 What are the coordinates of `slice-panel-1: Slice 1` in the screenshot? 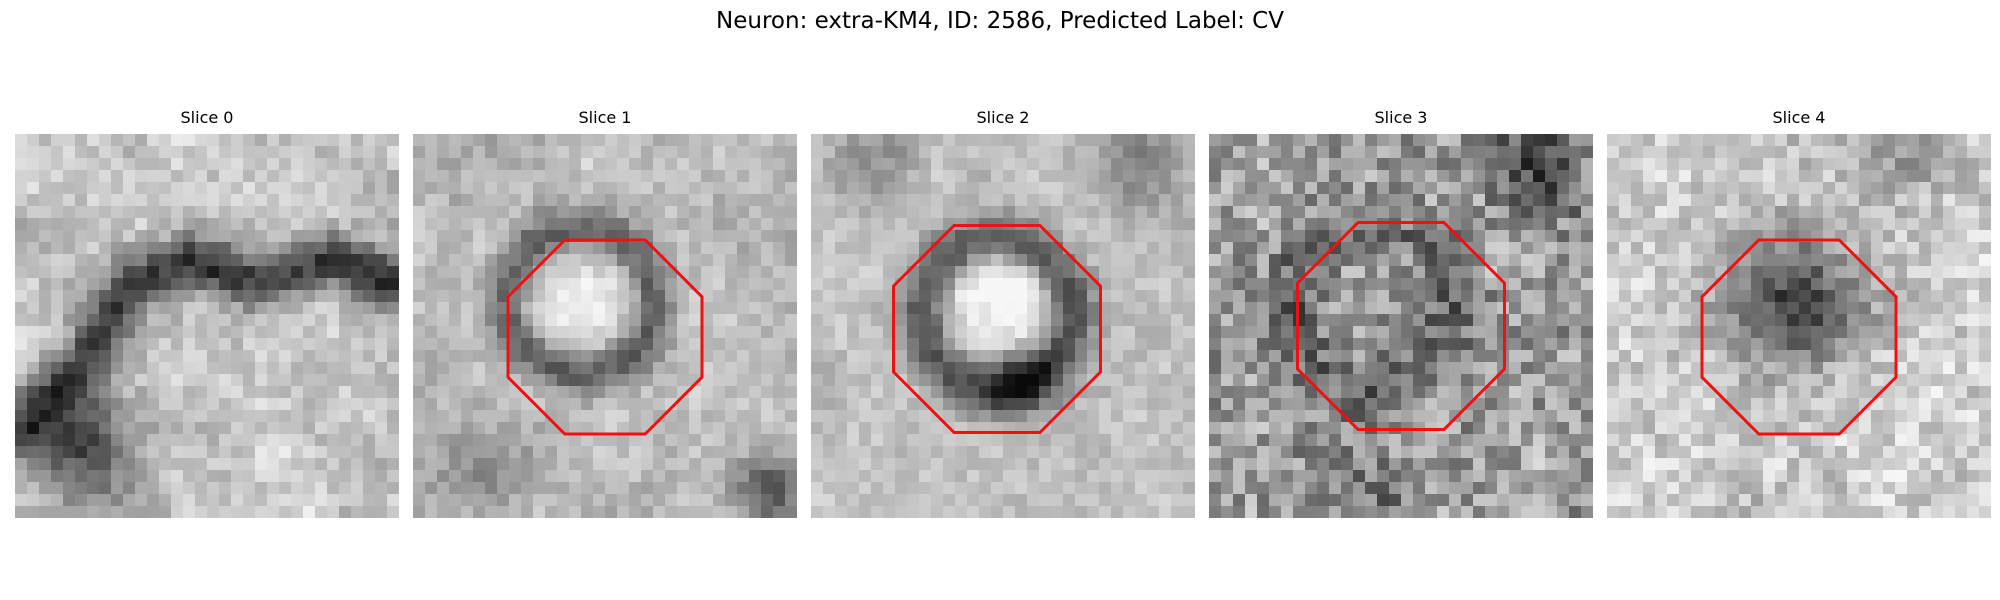 It's located at (605, 313).